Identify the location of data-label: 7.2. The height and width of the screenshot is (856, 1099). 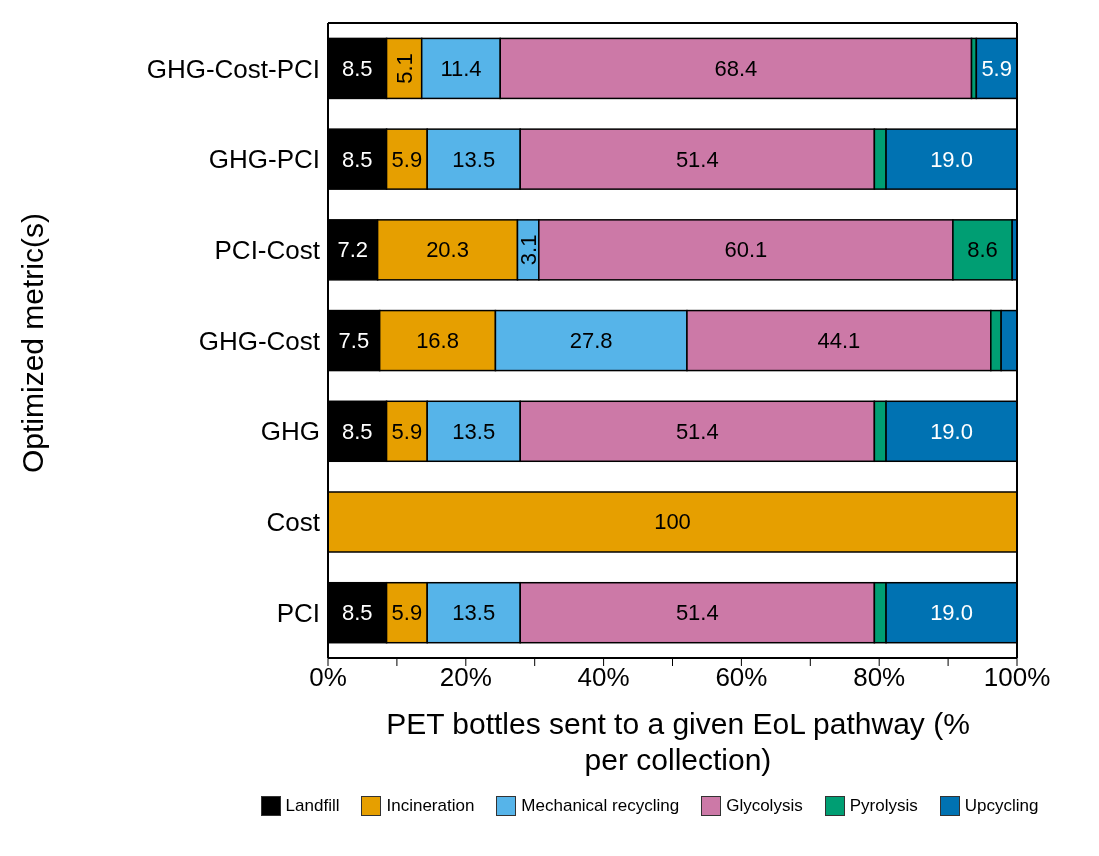
(353, 250).